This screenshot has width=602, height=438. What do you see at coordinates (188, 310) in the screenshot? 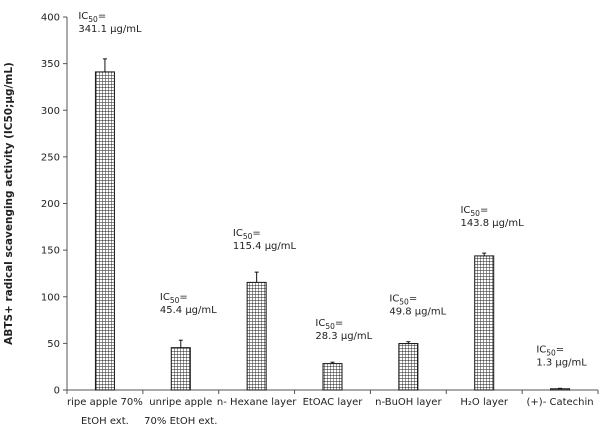
I see `ic50-value: 45.4 μg/mL` at bounding box center [188, 310].